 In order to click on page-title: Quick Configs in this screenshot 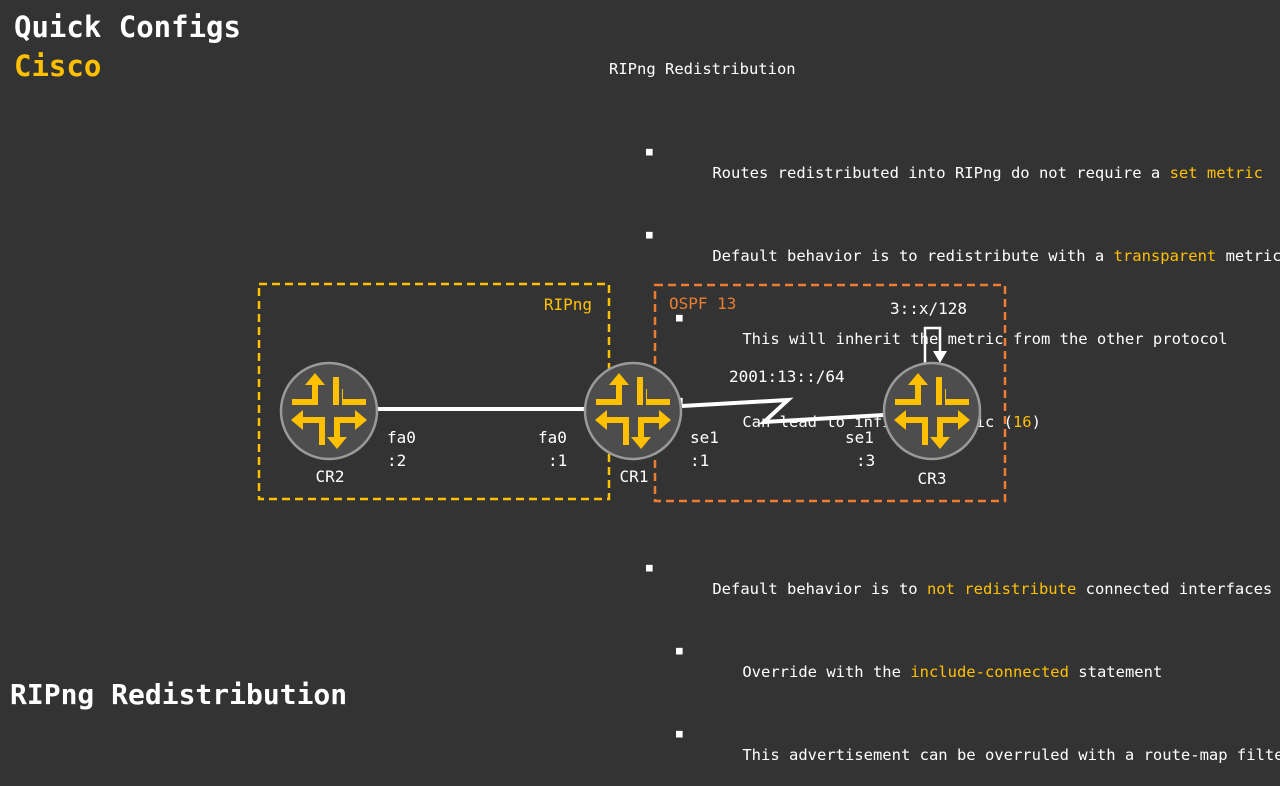, I will do `click(127, 27)`.